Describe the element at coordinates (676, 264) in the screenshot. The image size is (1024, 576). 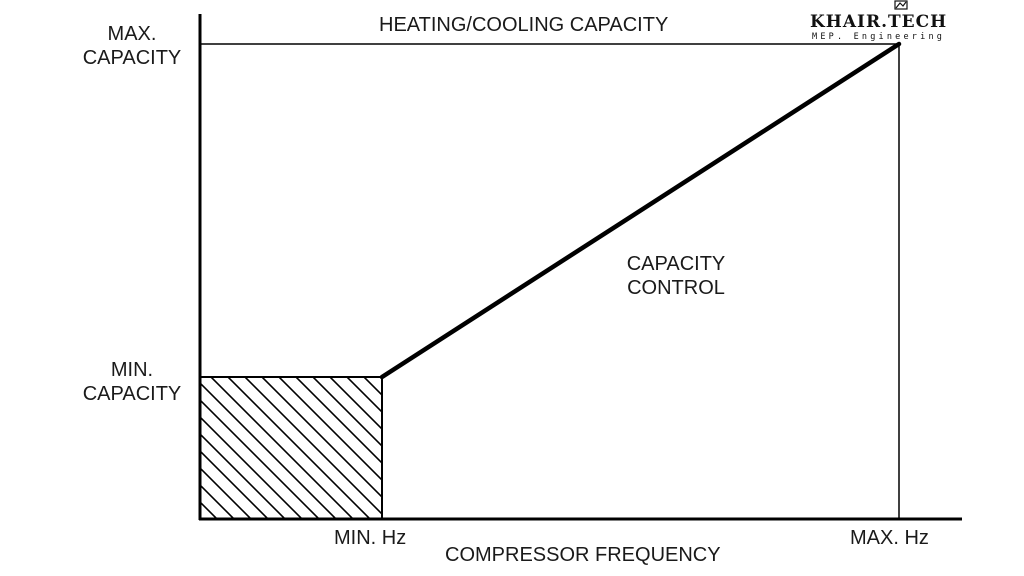
I see `capacity-control-label-line1: CAPACITY` at that location.